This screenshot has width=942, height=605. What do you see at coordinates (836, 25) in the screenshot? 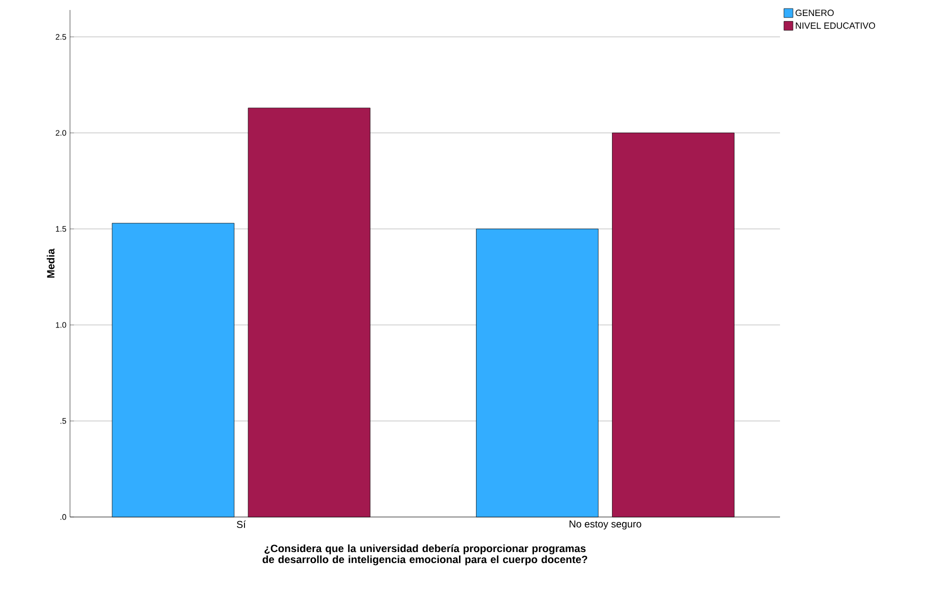
I see `legend-label: NIVEL EDUCATIVO` at bounding box center [836, 25].